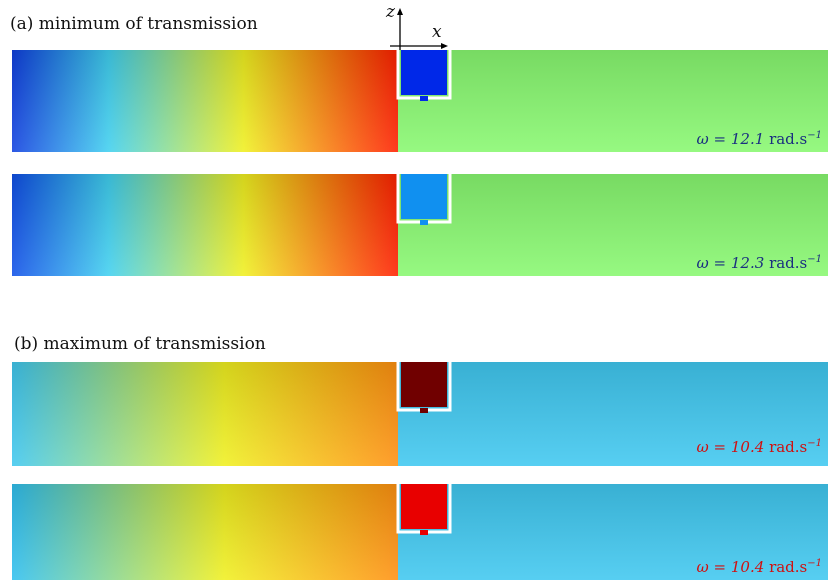 The width and height of the screenshot is (831, 582). What do you see at coordinates (140, 344) in the screenshot?
I see `section-b-caption: (b) maximum of transmission` at bounding box center [140, 344].